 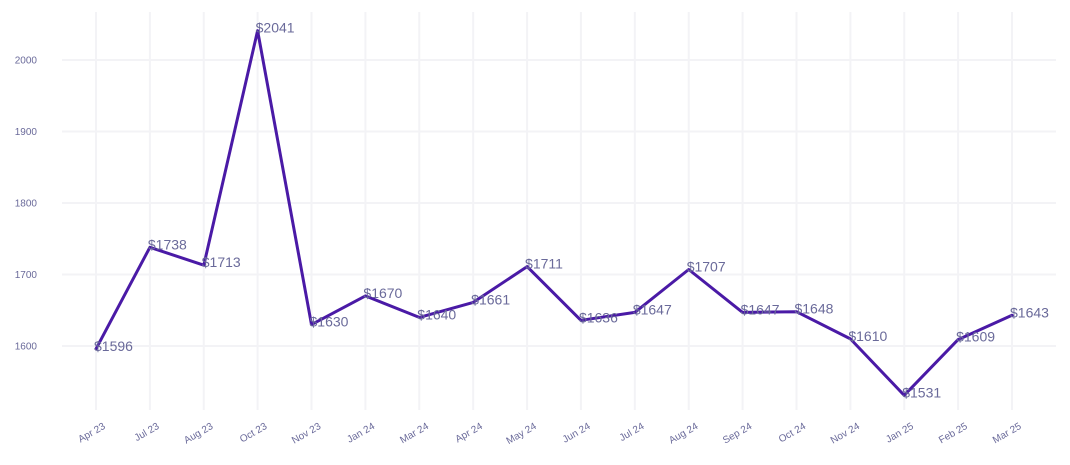 I want to click on data-label: $1640, so click(x=436, y=314).